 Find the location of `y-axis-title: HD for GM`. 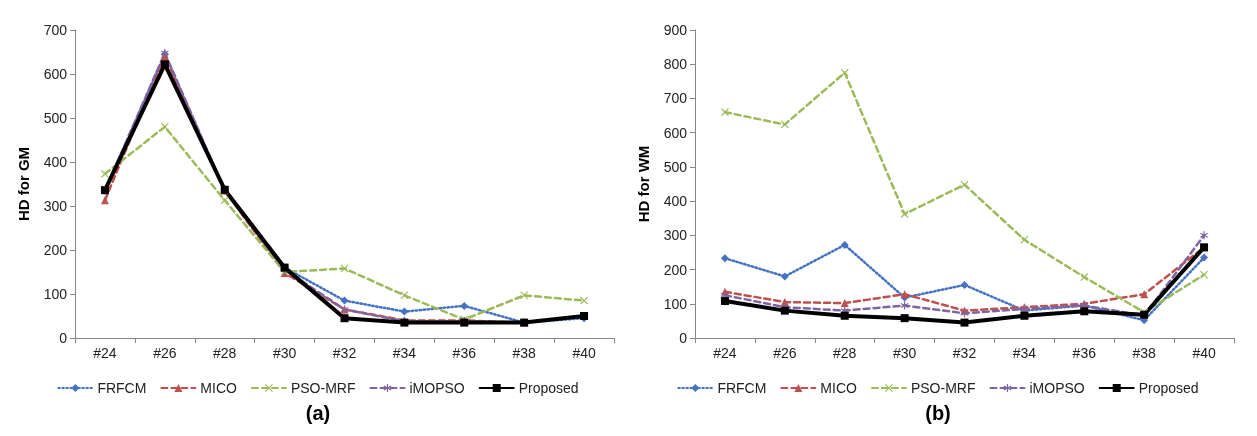

y-axis-title: HD for GM is located at coordinates (23, 184).